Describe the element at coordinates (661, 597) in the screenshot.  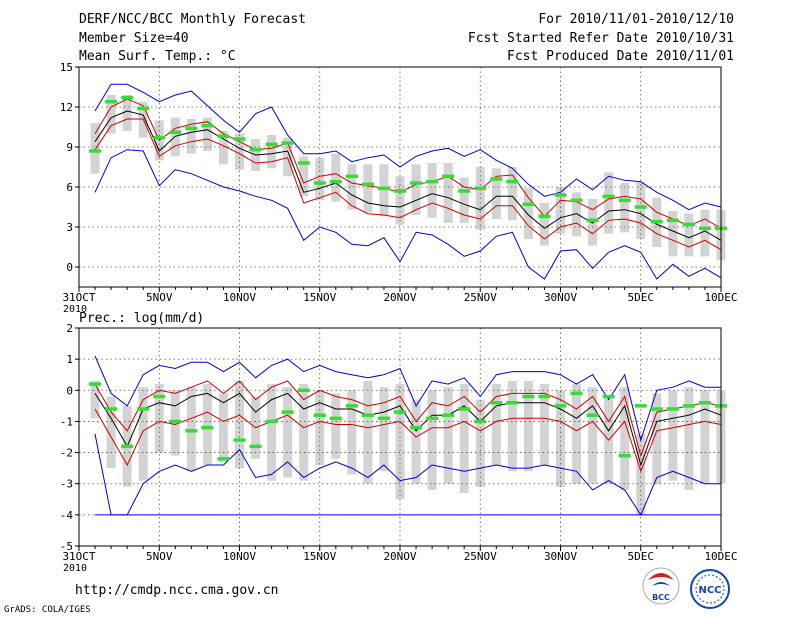
I see `bcc-logo-text: BCC` at that location.